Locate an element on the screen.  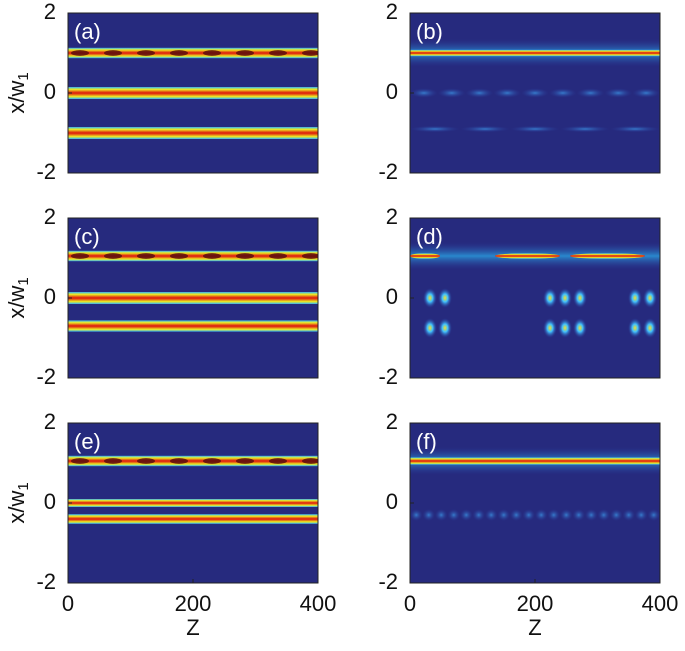
panel-label: (e) is located at coordinates (87, 441).